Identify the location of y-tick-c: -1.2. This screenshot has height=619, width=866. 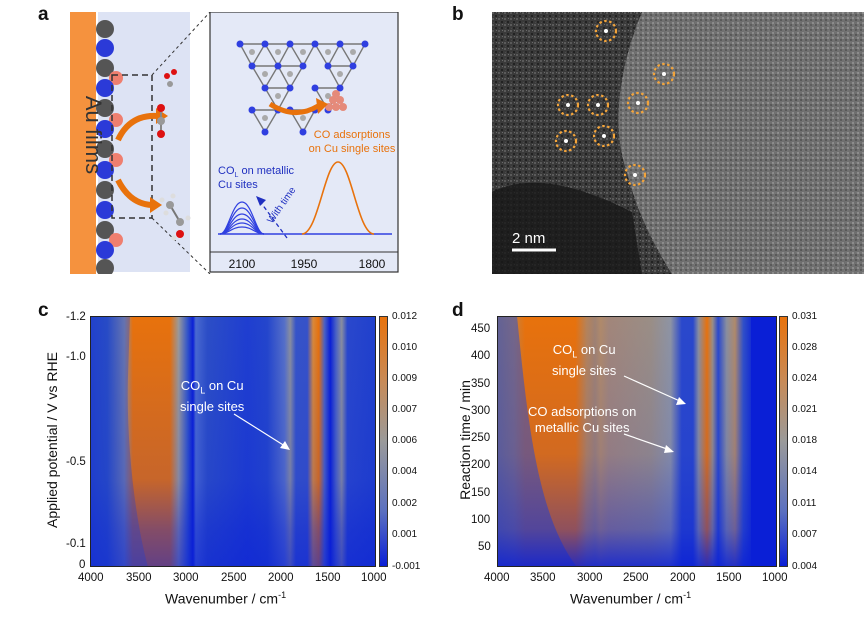
(76, 317).